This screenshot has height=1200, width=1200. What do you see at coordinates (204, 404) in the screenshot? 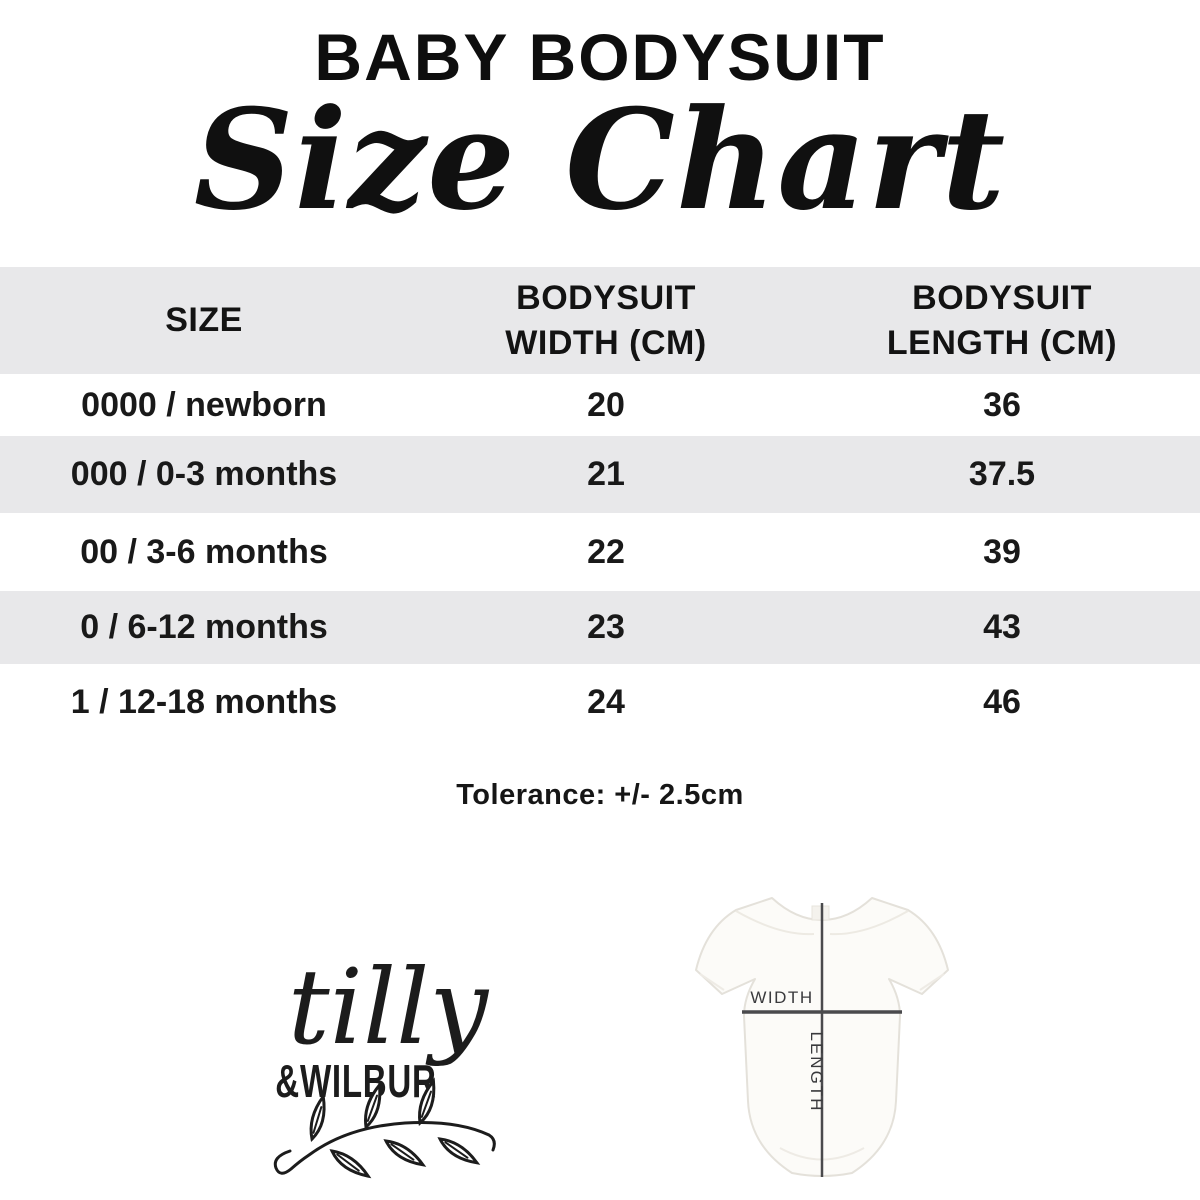
I see `size-value: 0000 / newborn` at bounding box center [204, 404].